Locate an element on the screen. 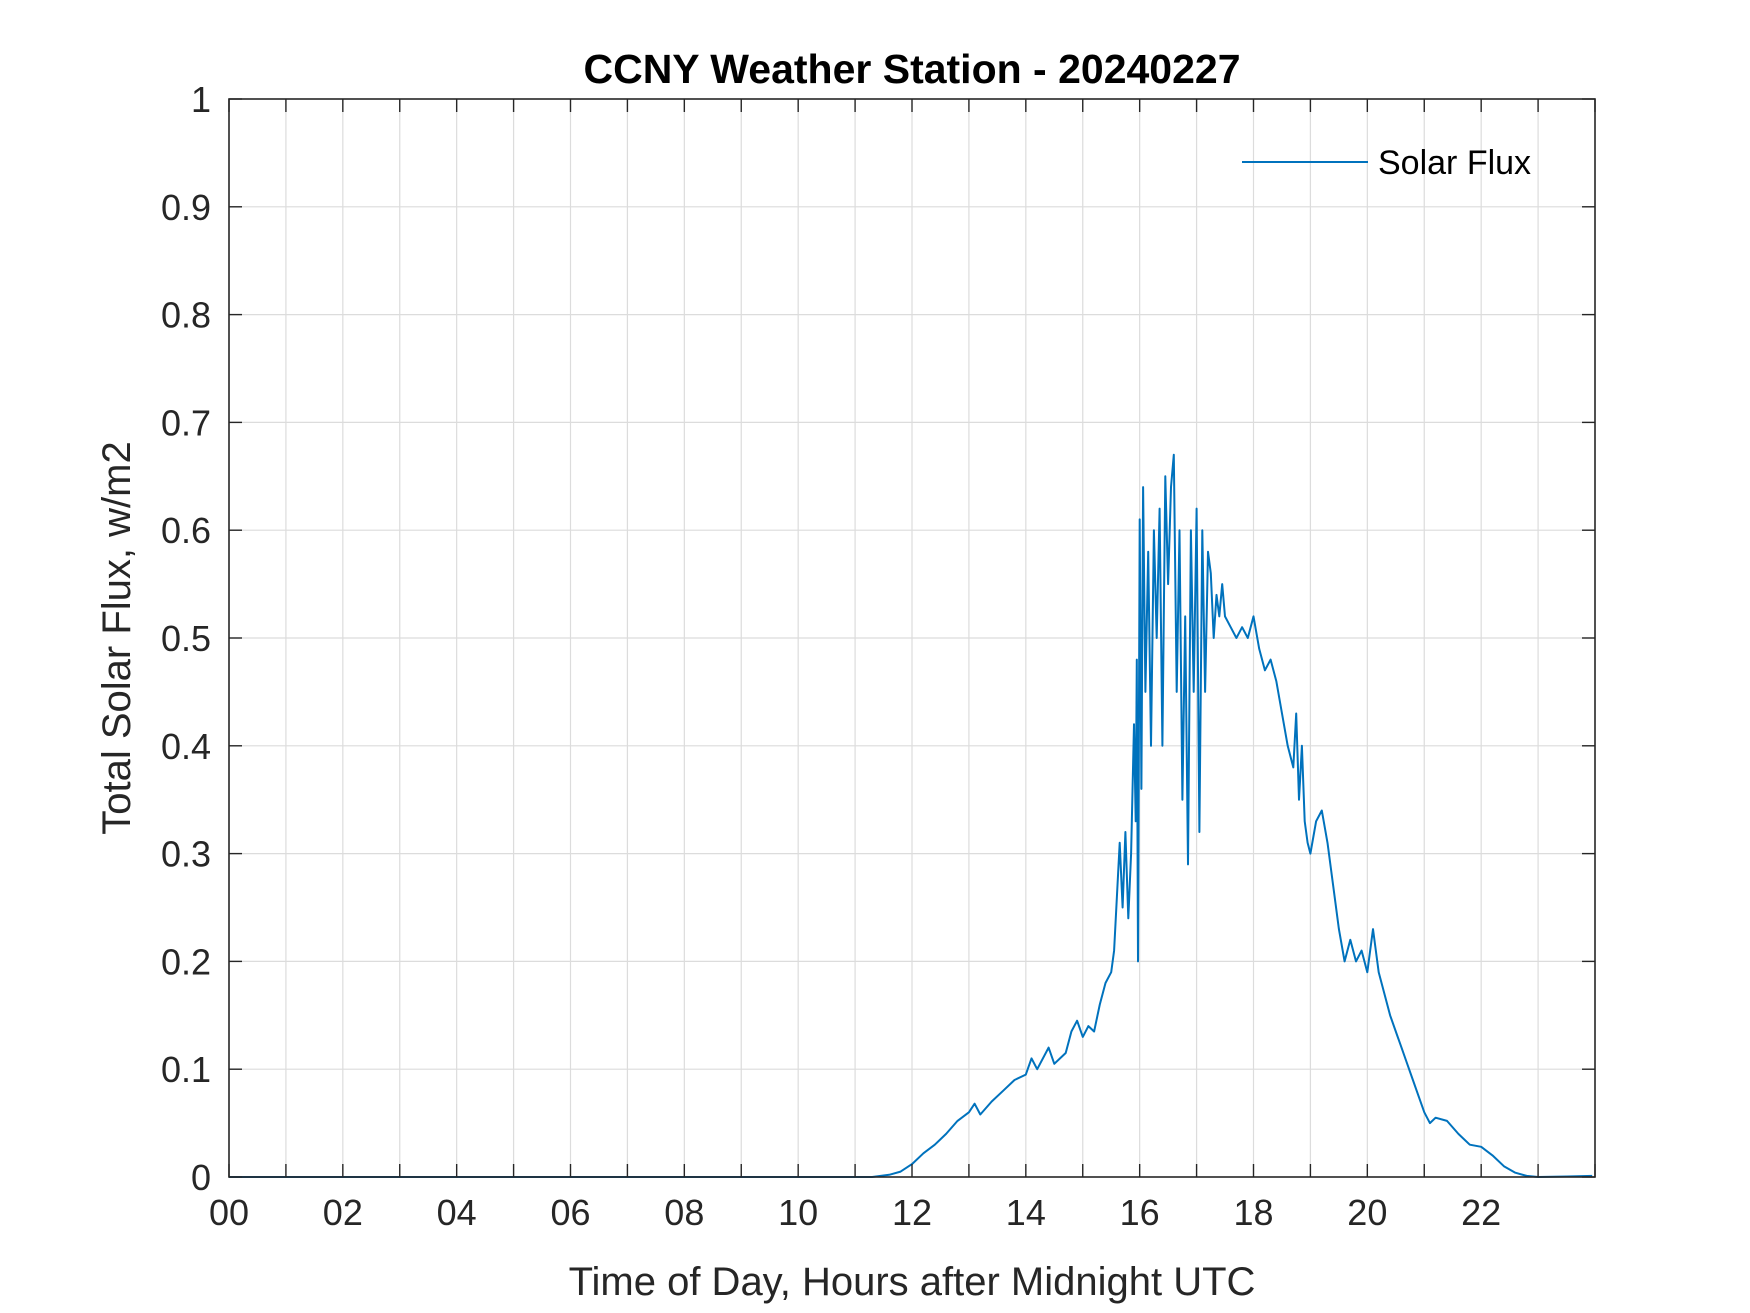 This screenshot has height=1313, width=1750. x-tick-label: 12 is located at coordinates (912, 1212).